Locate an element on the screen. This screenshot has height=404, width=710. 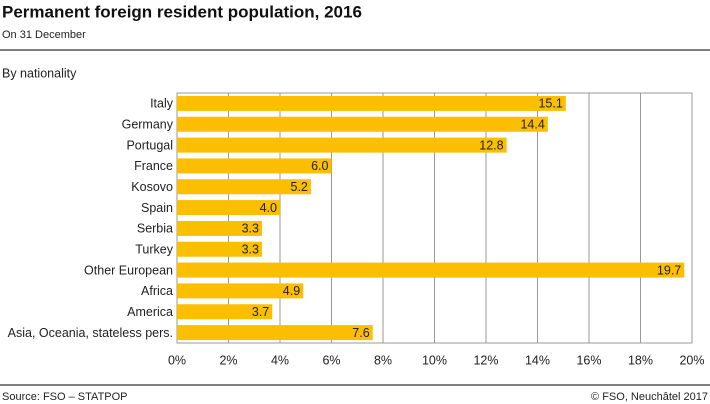
value-label: 7.6 is located at coordinates (360, 333).